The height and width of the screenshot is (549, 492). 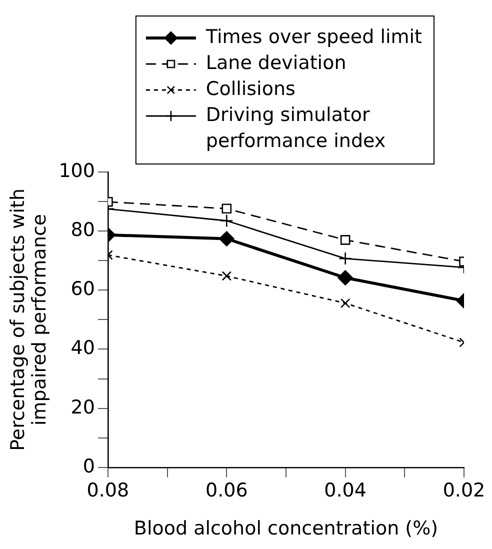 What do you see at coordinates (76, 171) in the screenshot?
I see `y-tick-label: 100` at bounding box center [76, 171].